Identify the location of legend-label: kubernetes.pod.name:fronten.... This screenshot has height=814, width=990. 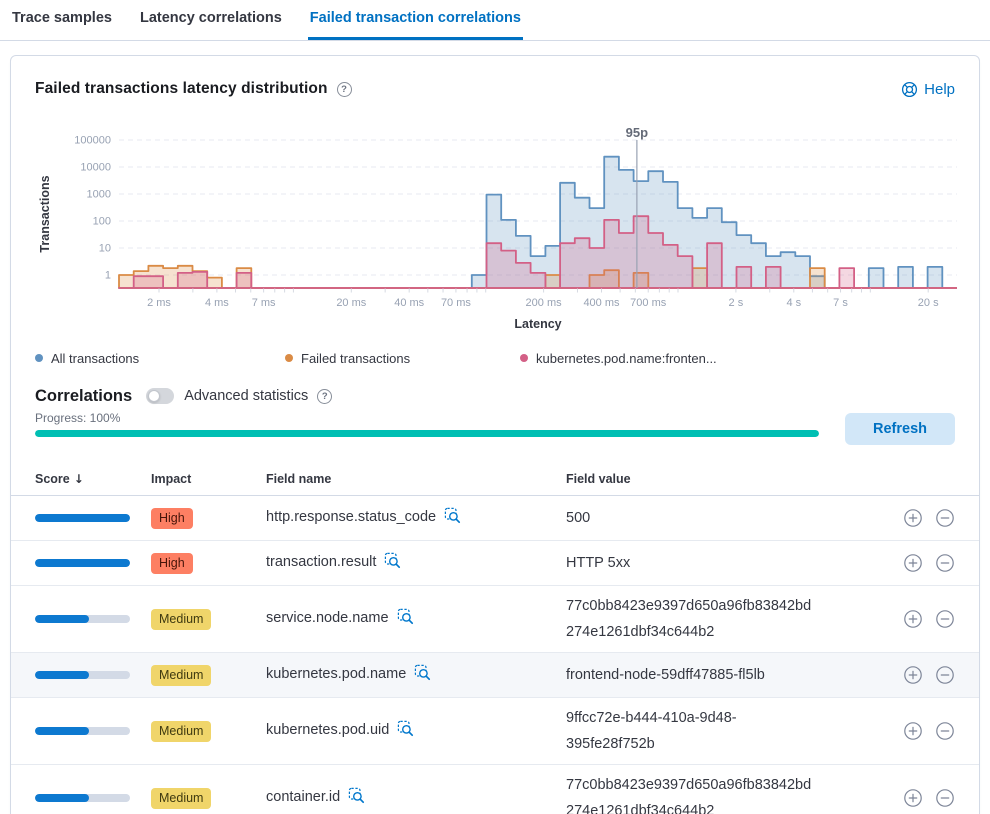
(626, 358).